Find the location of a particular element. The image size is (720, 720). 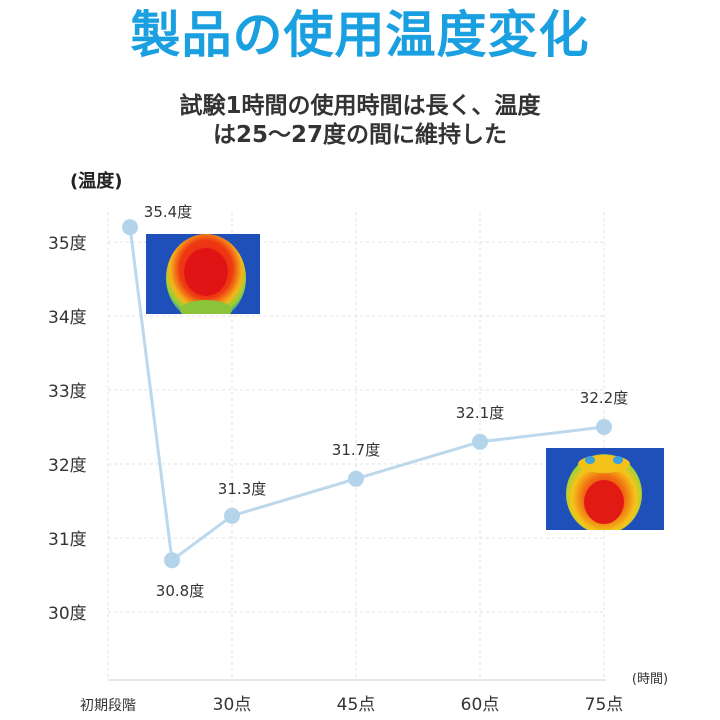

x-axis-label: (時間) is located at coordinates (650, 679).